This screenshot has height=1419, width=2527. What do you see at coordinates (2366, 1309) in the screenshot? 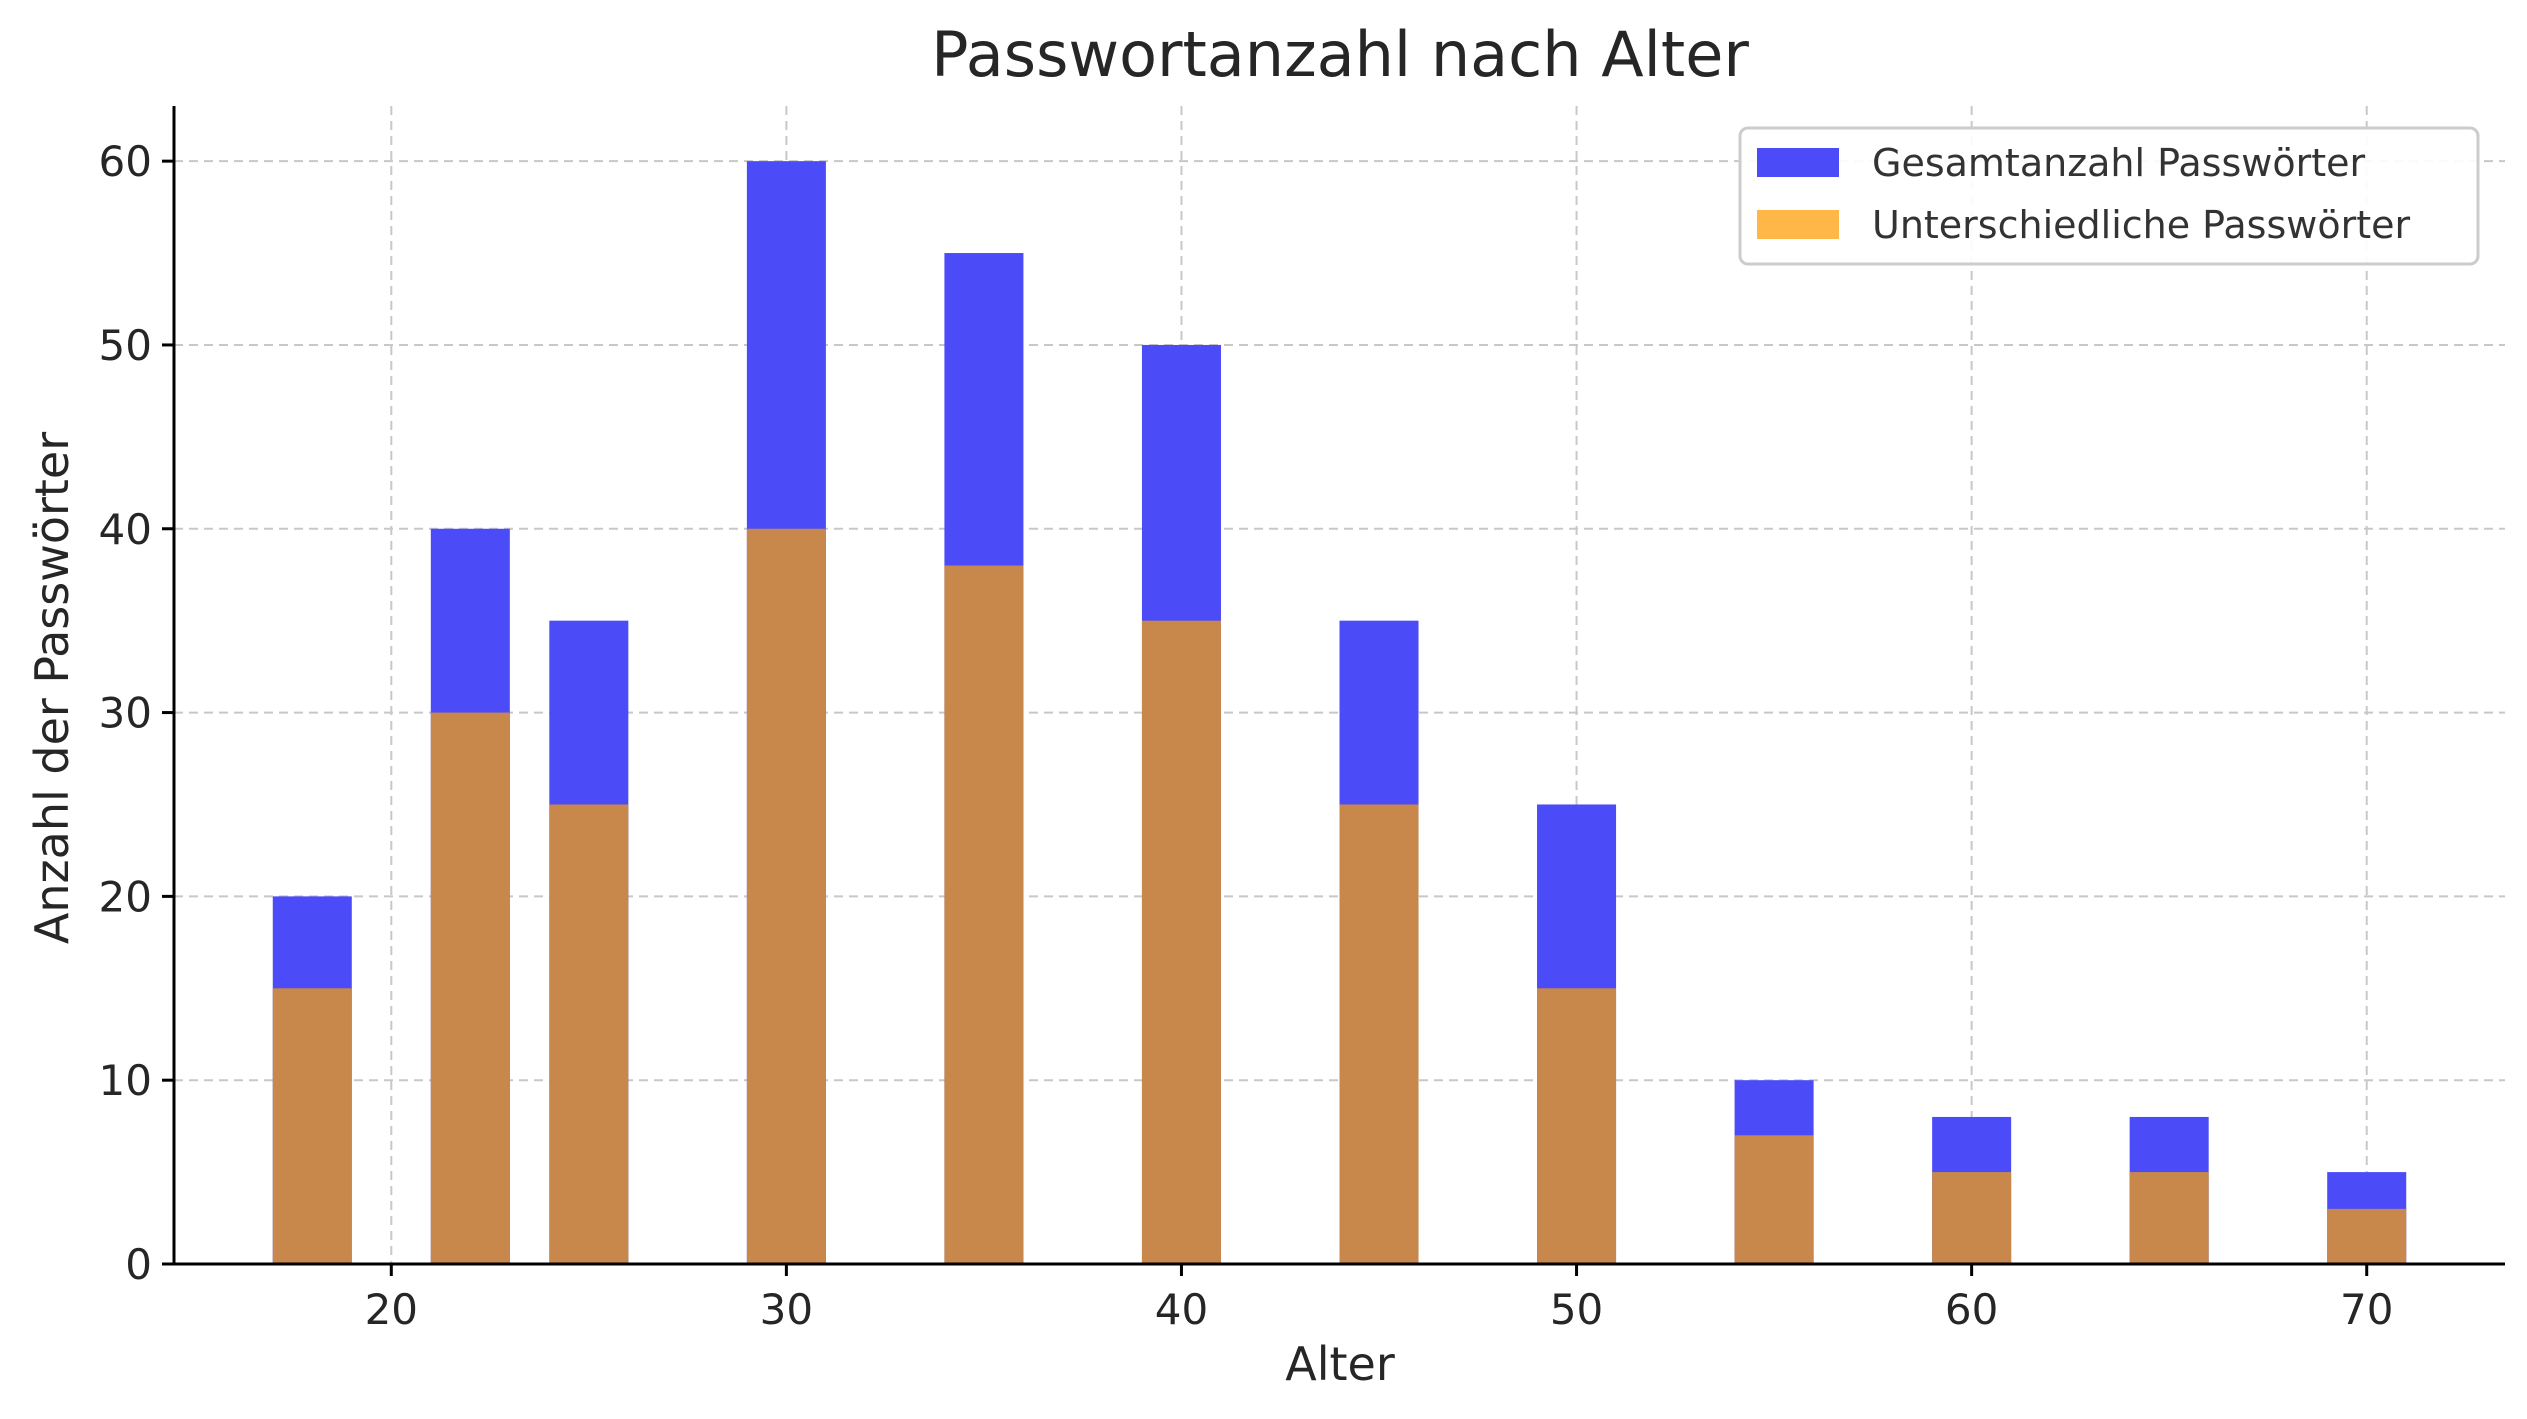
I see `x-tick-label: 70` at bounding box center [2366, 1309].